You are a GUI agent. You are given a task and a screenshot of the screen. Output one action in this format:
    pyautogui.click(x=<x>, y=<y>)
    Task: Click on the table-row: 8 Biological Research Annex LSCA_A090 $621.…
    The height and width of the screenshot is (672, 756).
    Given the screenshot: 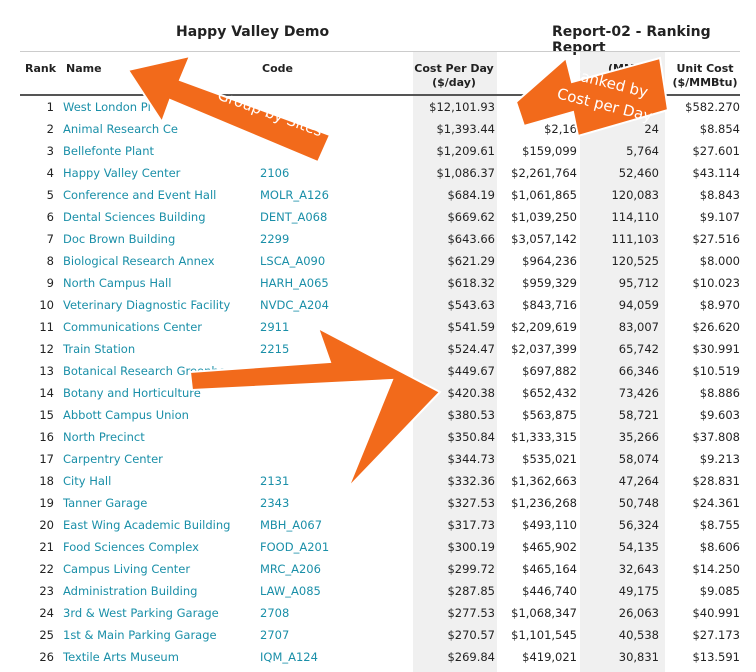 What is the action you would take?
    pyautogui.click(x=378, y=261)
    